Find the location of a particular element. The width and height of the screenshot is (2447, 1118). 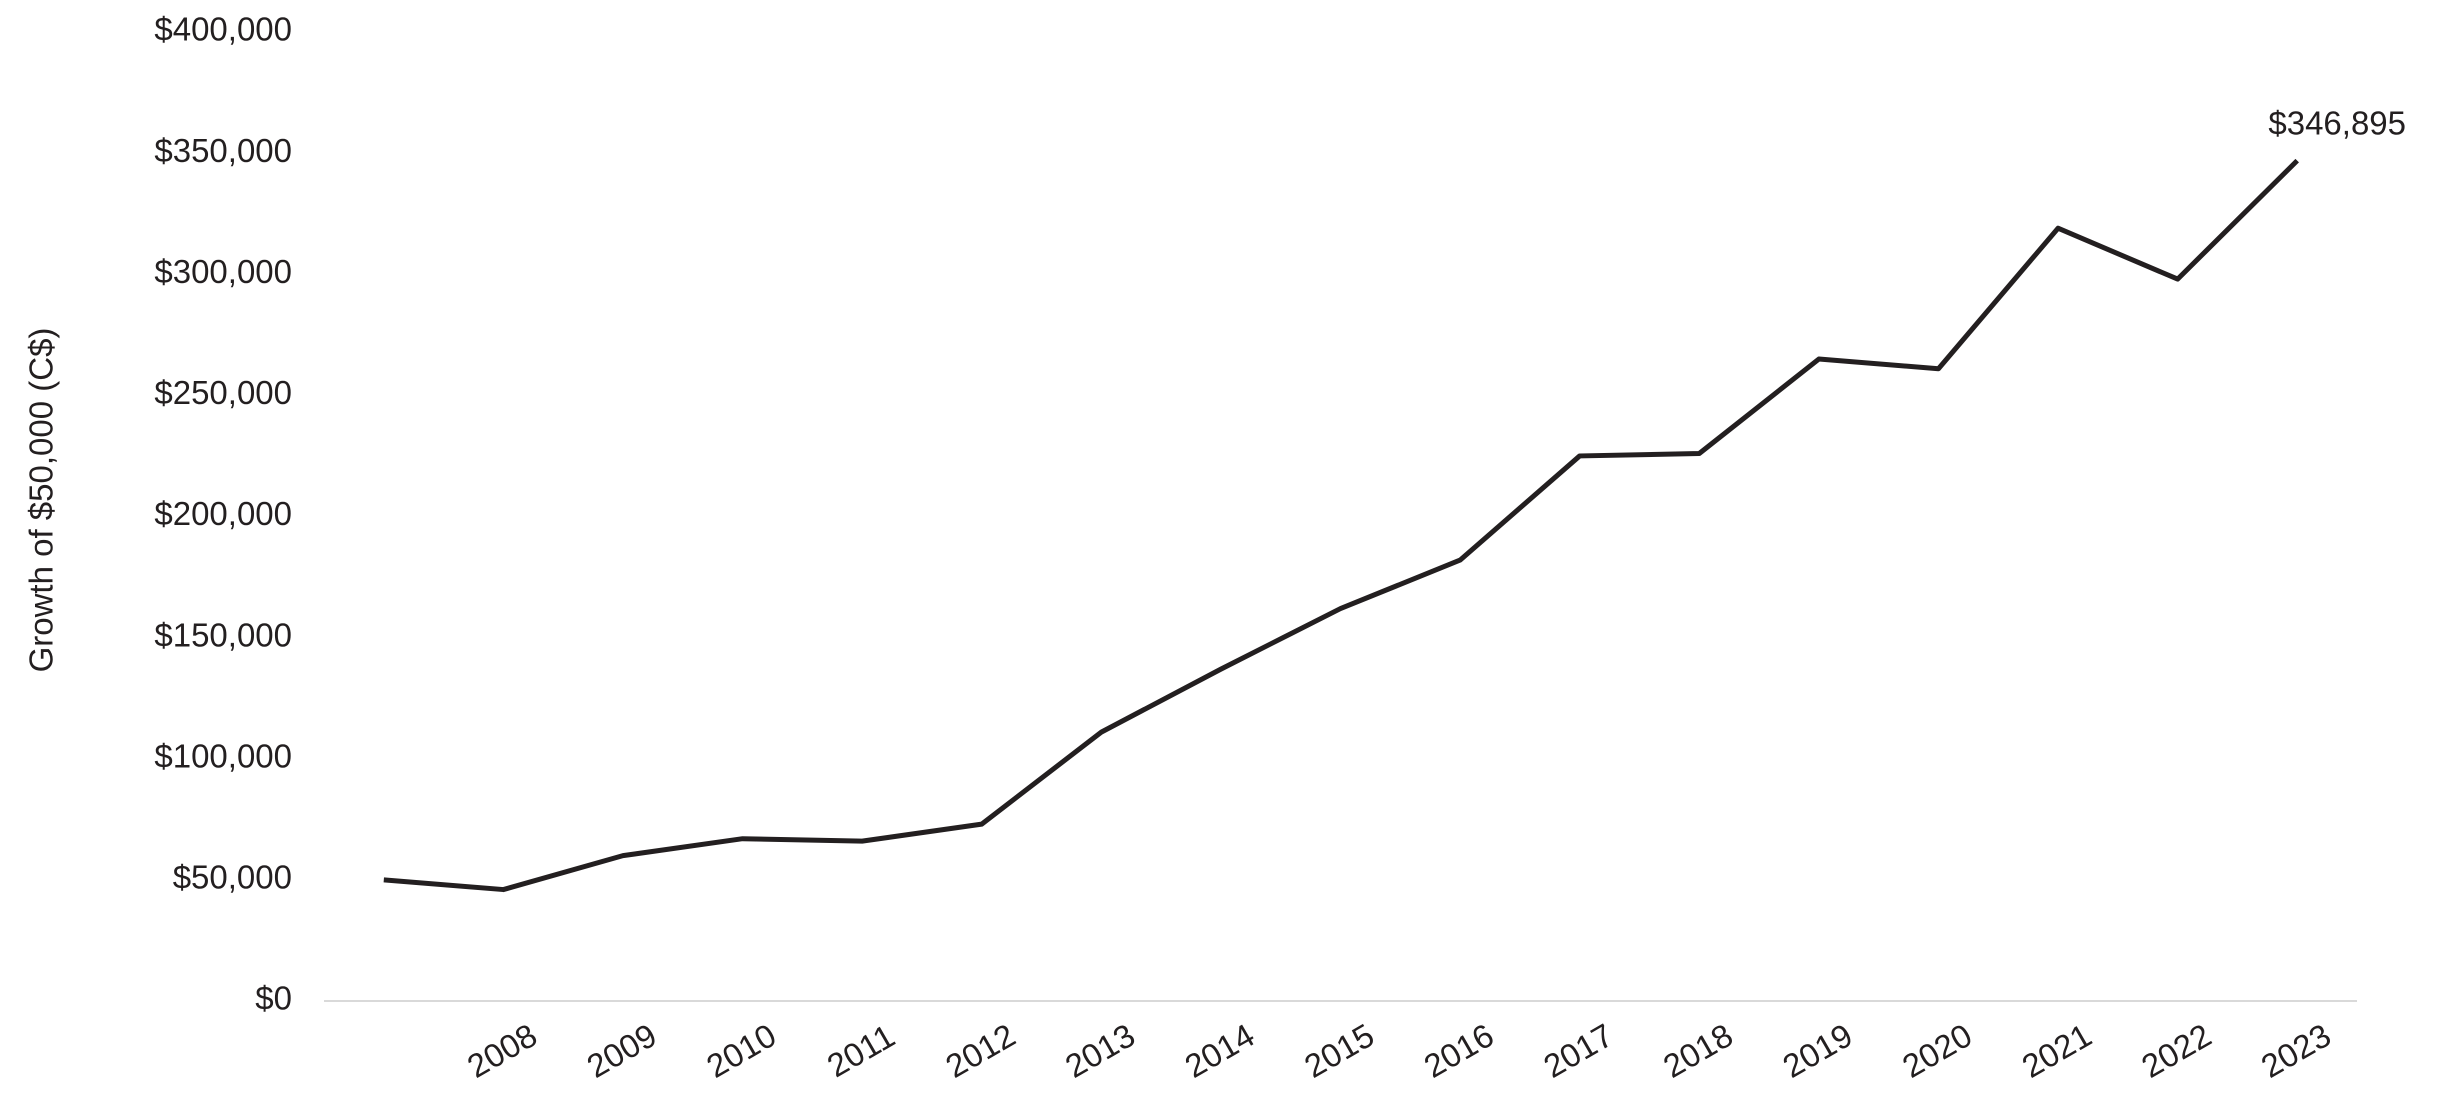

x-tick-label: 2016 is located at coordinates (1459, 1050).